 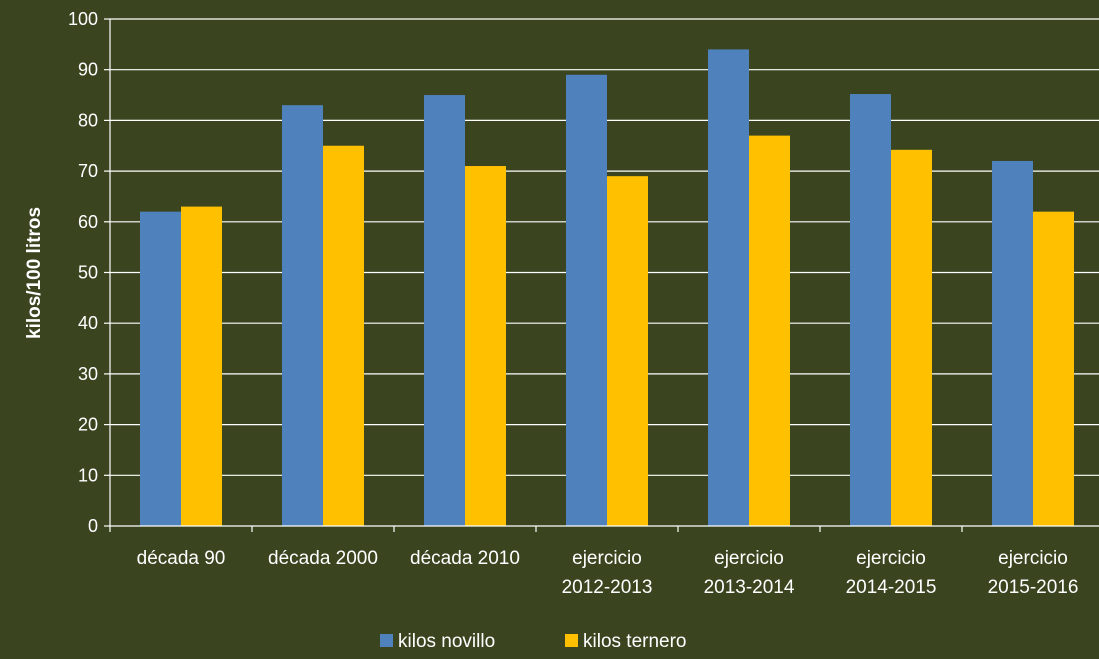 I want to click on y-tick-label: 100, so click(x=83, y=19).